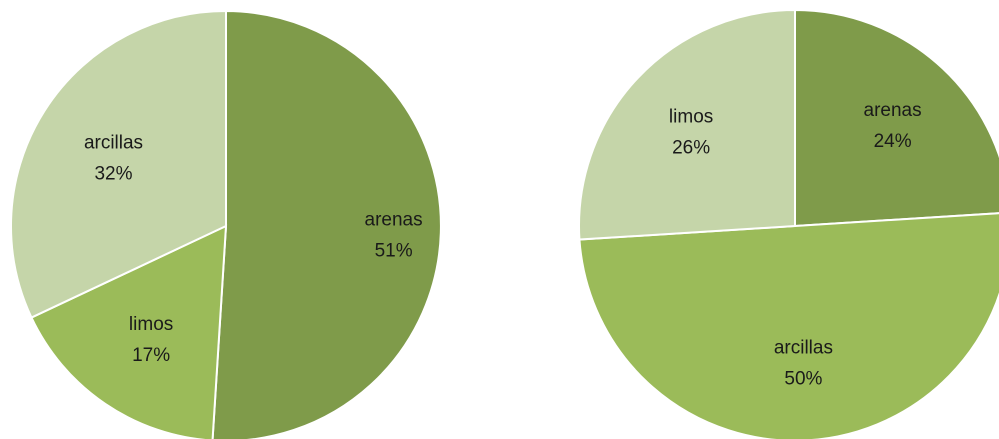 The width and height of the screenshot is (999, 439). I want to click on slice-data-label: arenas 24%, so click(893, 126).